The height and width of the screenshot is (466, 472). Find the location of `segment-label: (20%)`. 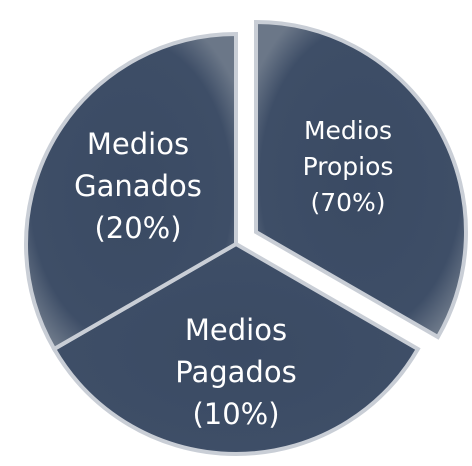

segment-label: (20%) is located at coordinates (137, 228).